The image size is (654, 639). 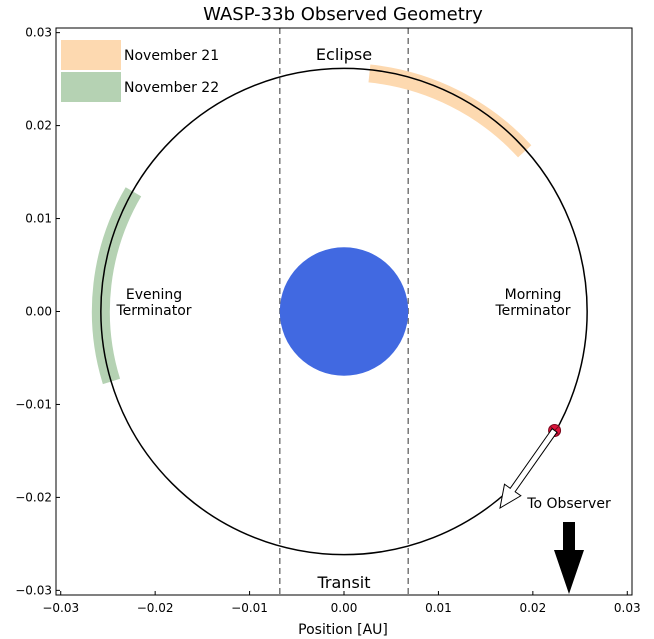 What do you see at coordinates (344, 608) in the screenshot?
I see `x-tick-label: 0.00` at bounding box center [344, 608].